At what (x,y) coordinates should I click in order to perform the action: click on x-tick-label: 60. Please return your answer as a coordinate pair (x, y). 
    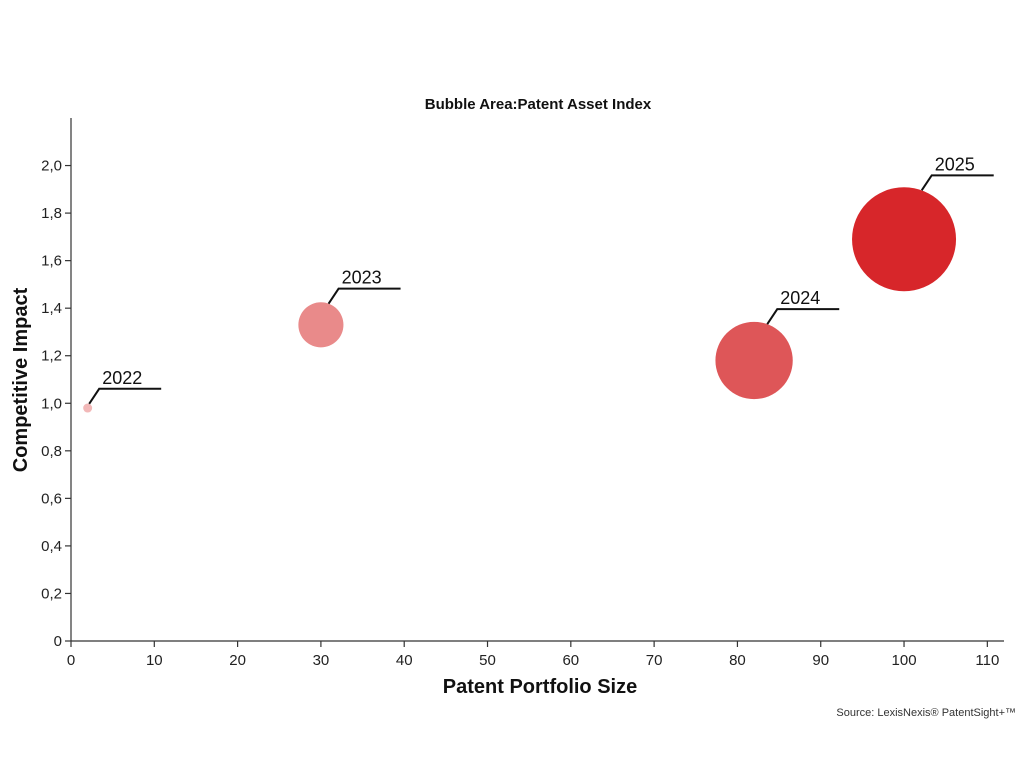
    Looking at the image, I should click on (570, 660).